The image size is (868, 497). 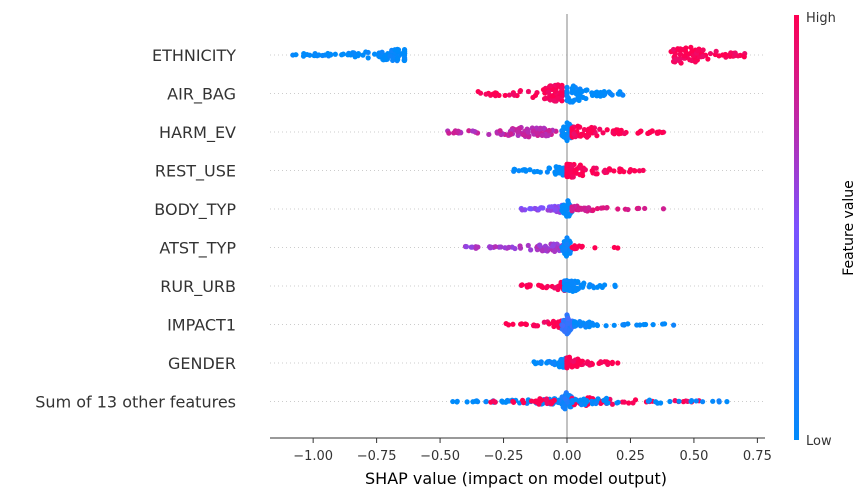 I want to click on x-tick-label: 0.50, so click(x=693, y=456).